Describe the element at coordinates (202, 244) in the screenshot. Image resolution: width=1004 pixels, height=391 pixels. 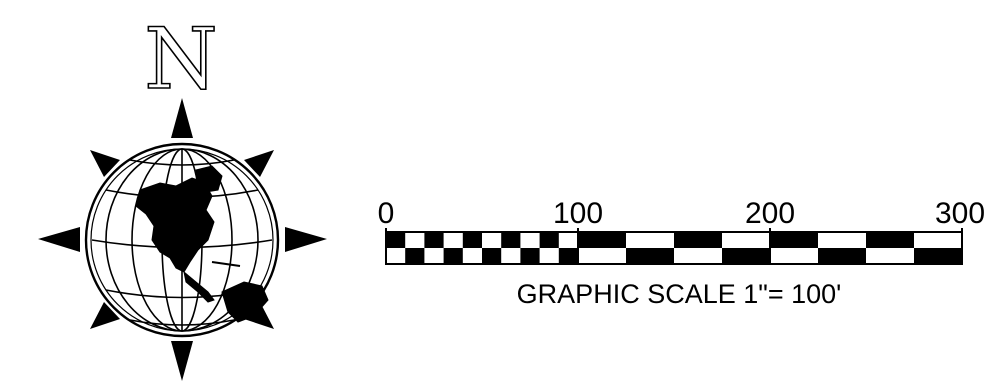
I see `continents` at that location.